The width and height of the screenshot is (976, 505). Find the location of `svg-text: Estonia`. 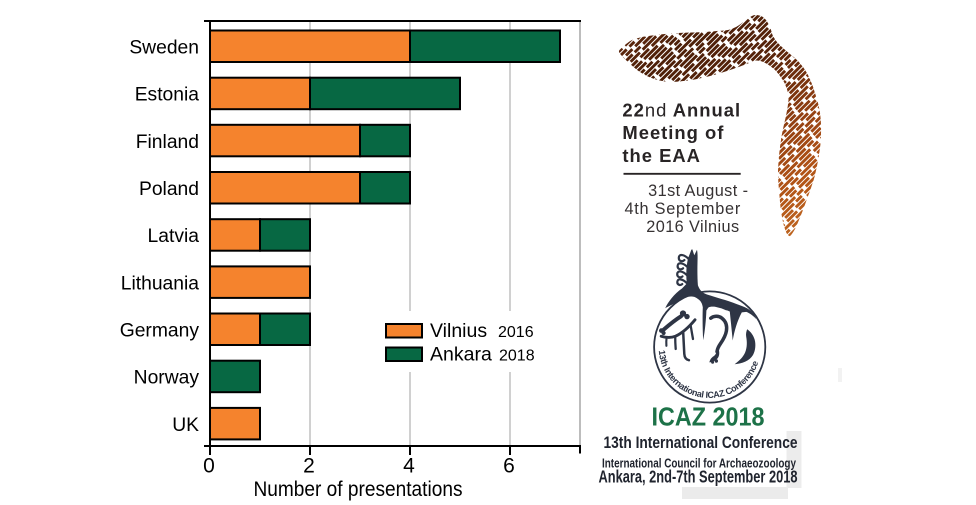

svg-text: Estonia is located at coordinates (167, 95).